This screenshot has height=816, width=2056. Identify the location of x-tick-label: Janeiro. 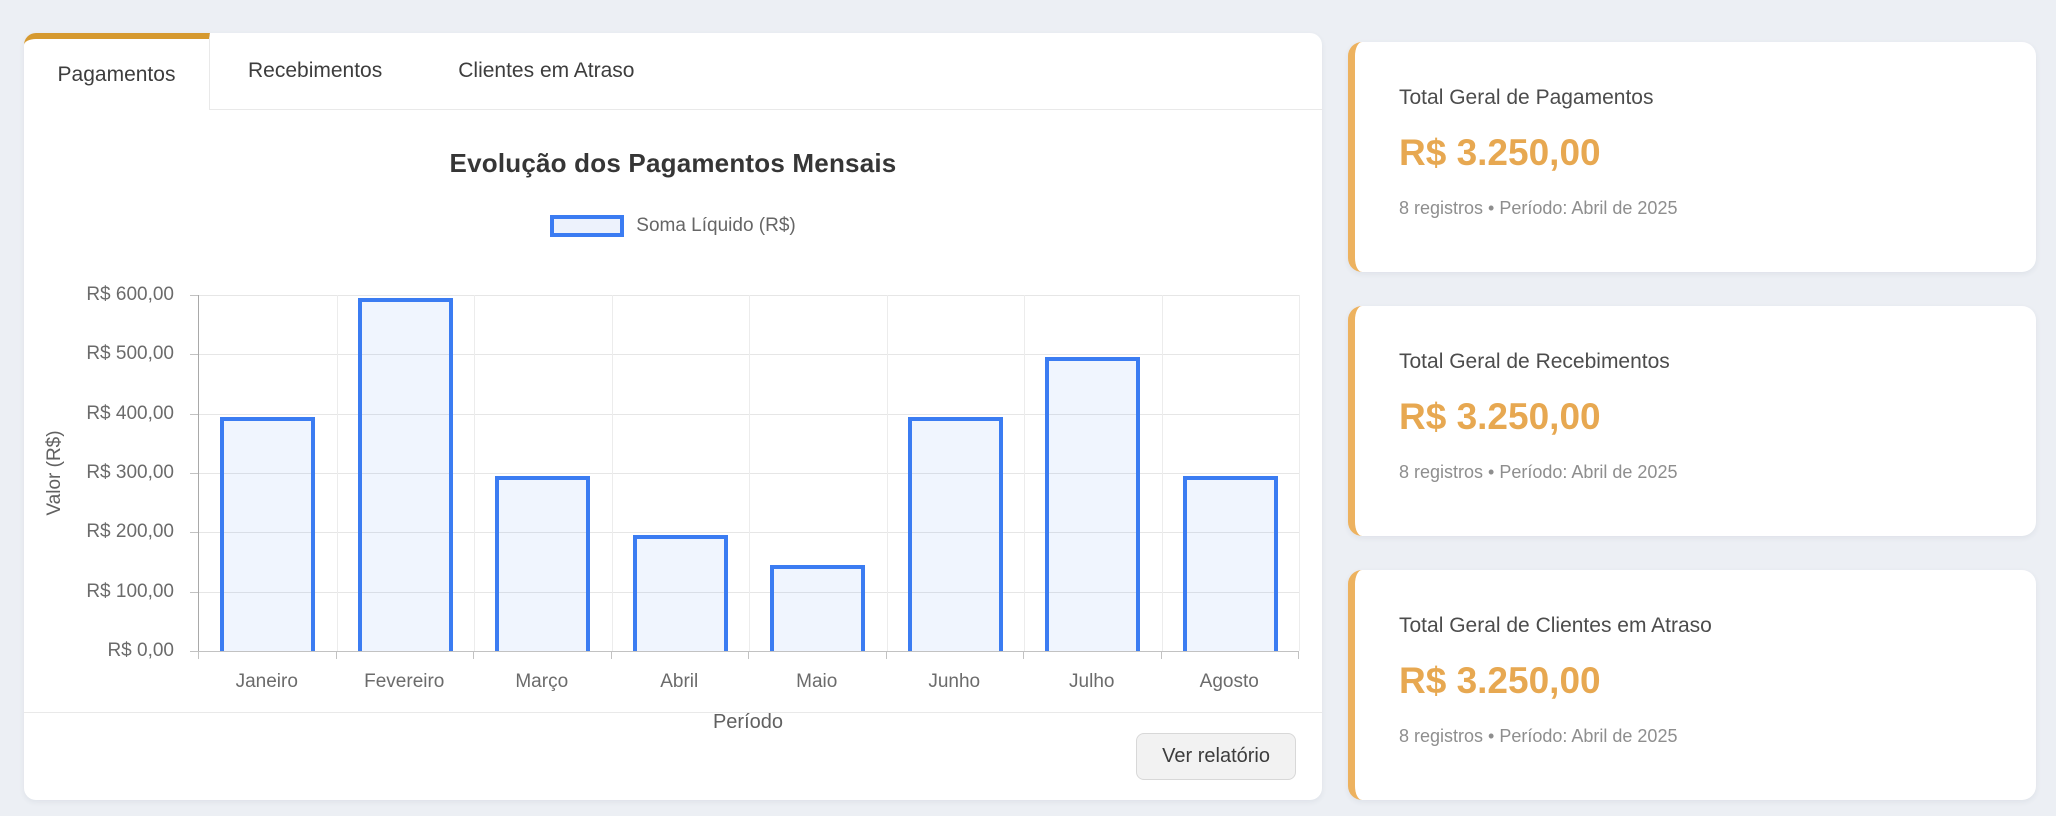
(266, 681).